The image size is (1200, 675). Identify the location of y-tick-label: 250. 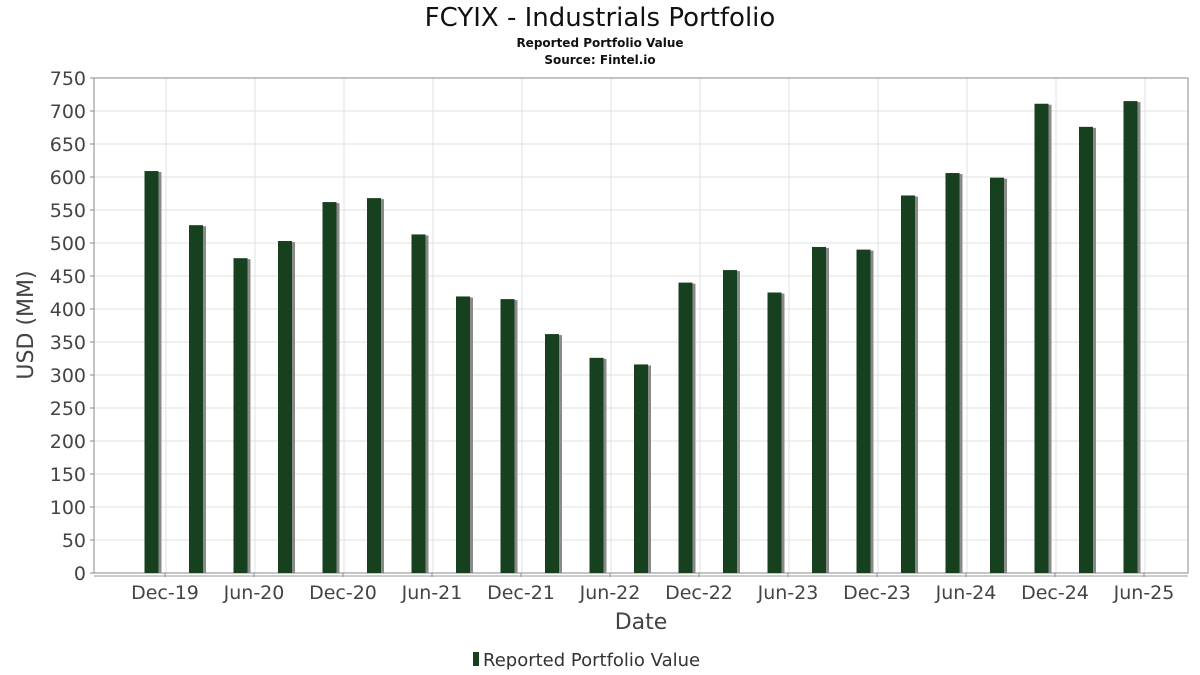
(68, 409).